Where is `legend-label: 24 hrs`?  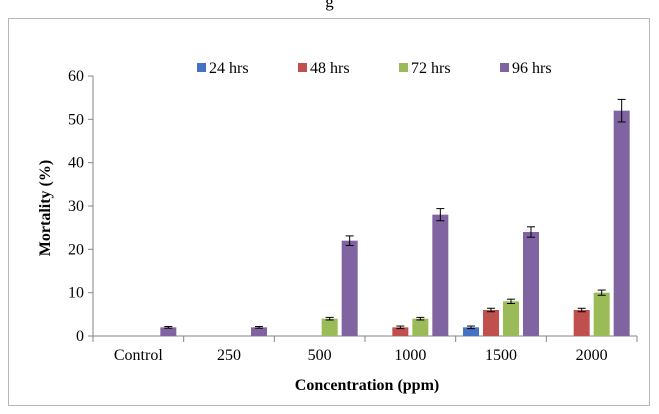
legend-label: 24 hrs is located at coordinates (229, 68).